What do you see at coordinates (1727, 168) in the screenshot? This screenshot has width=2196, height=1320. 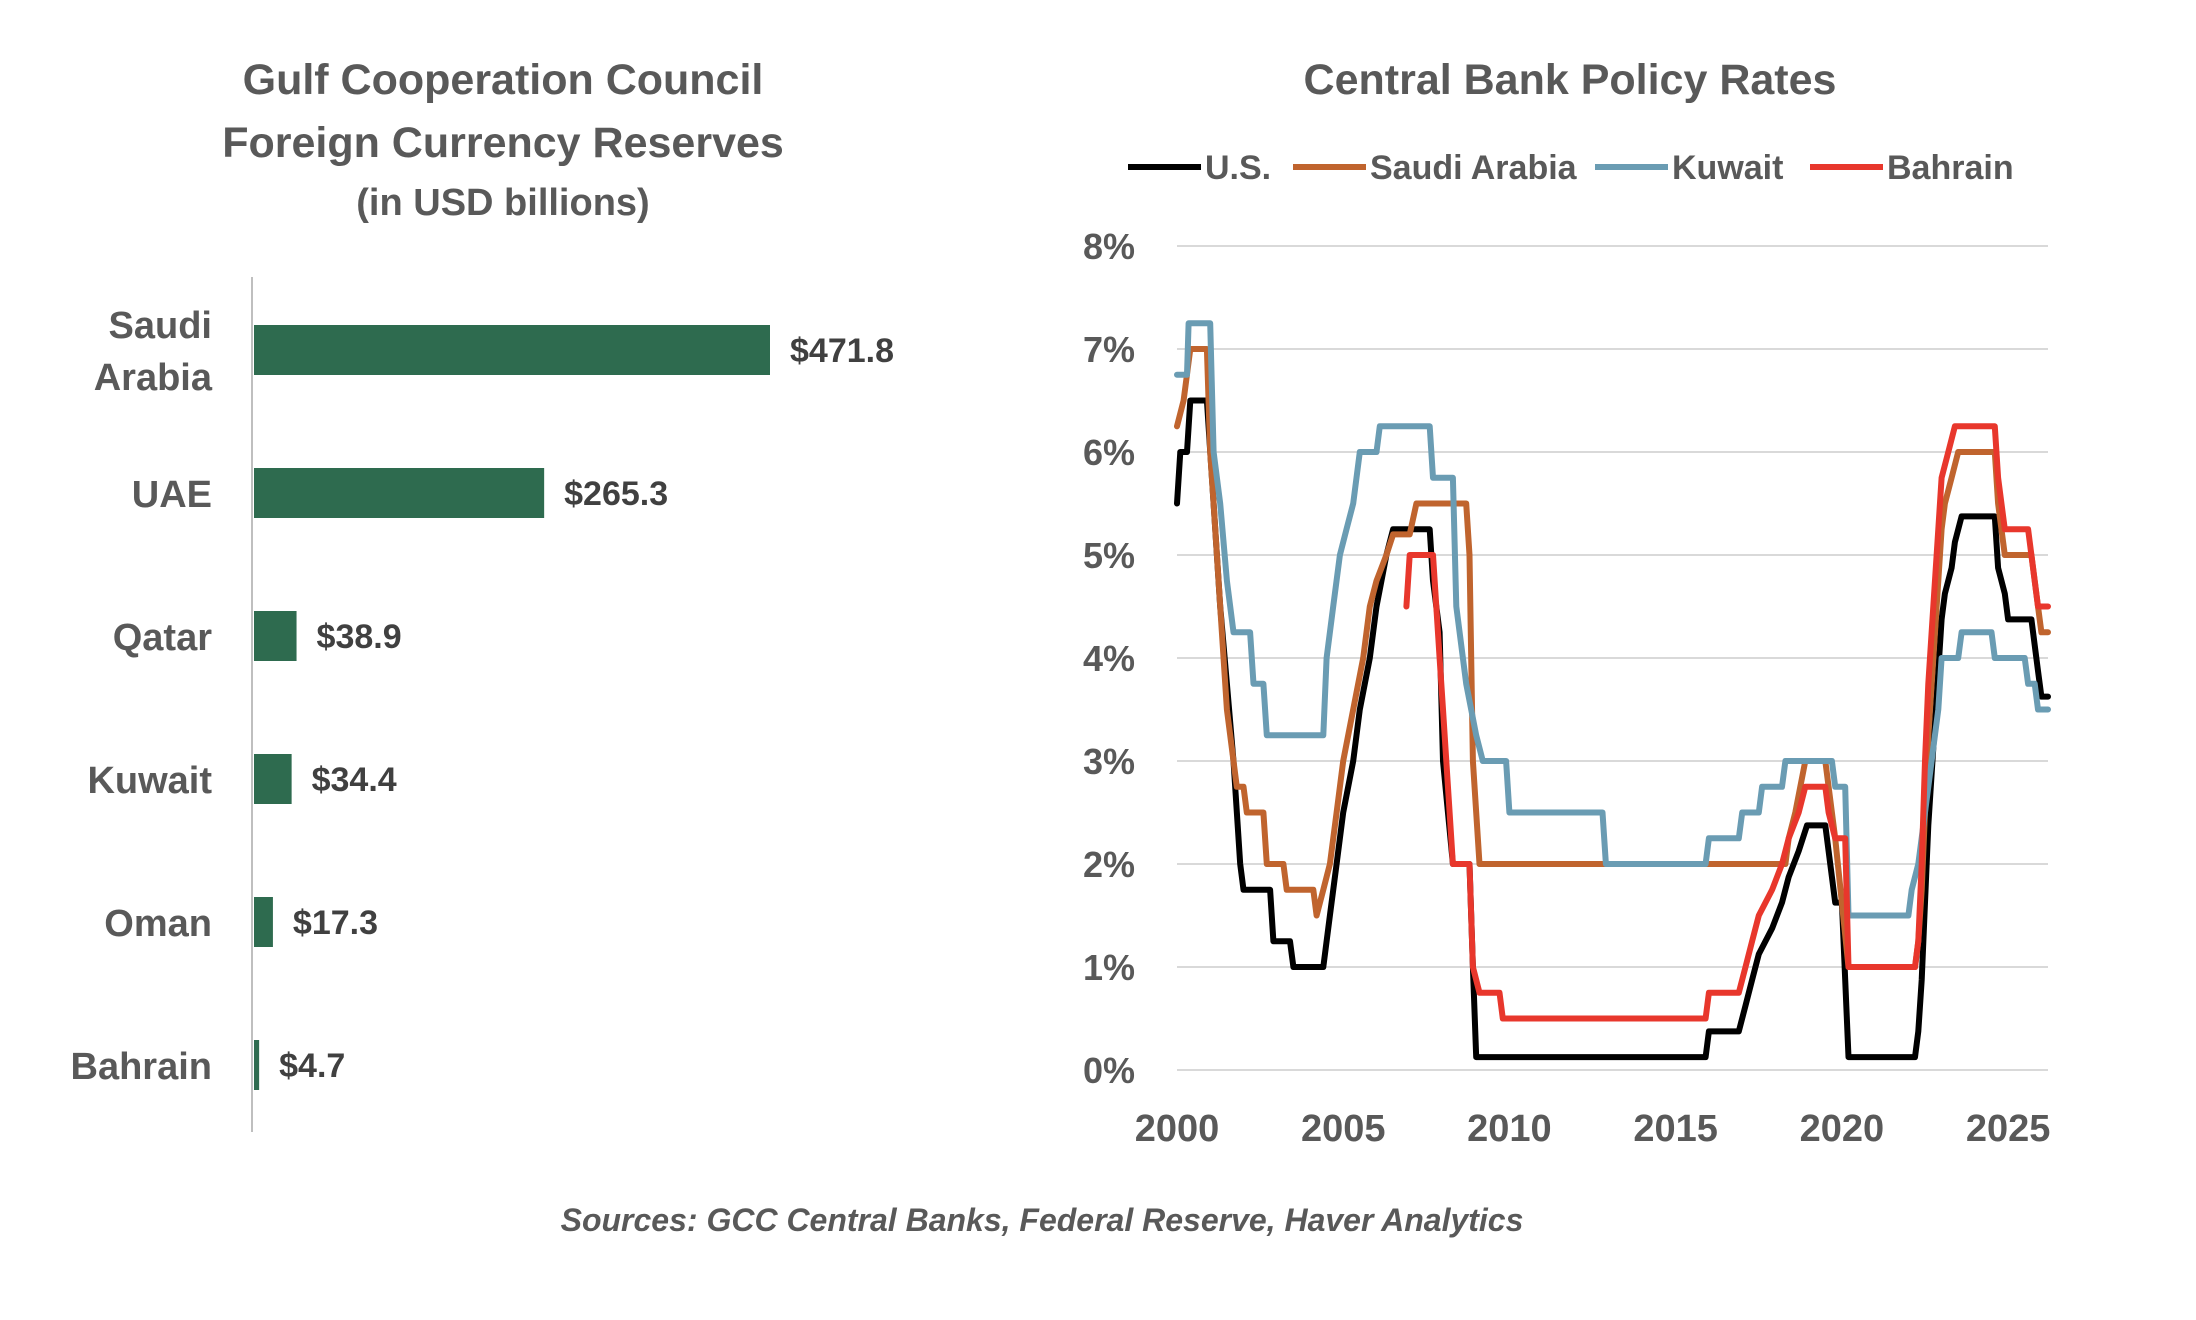 I see `legend-label: Kuwait` at bounding box center [1727, 168].